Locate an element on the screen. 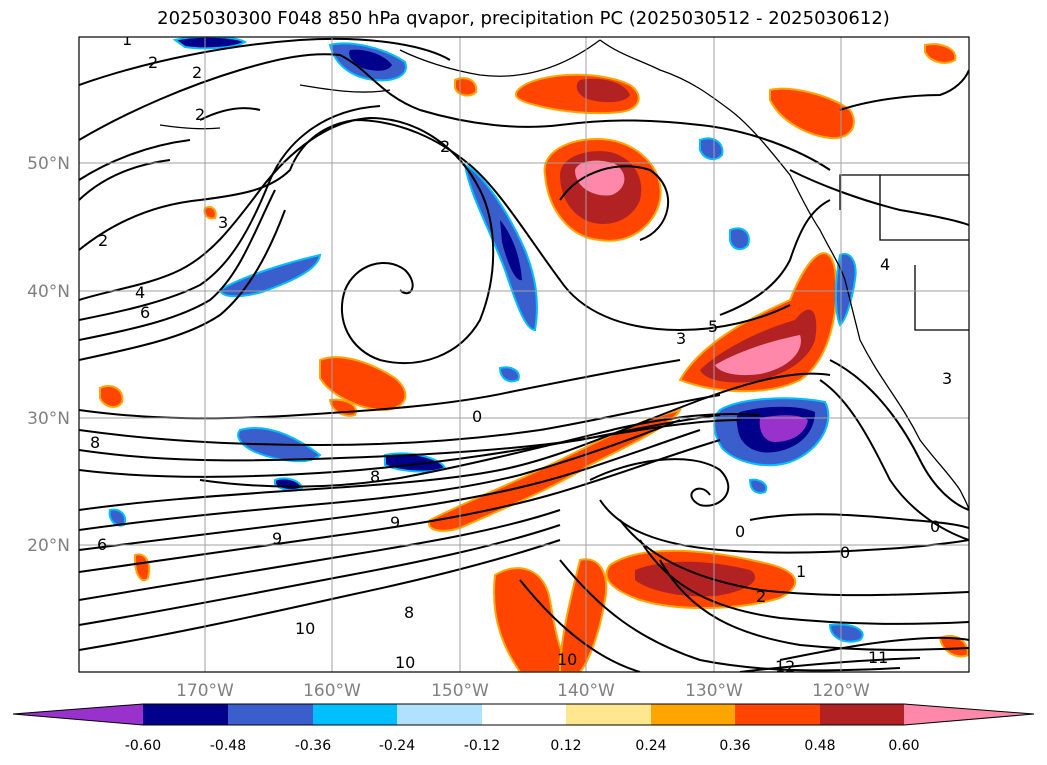 The width and height of the screenshot is (1047, 765). lat-tick-label: 40°N is located at coordinates (48, 292).